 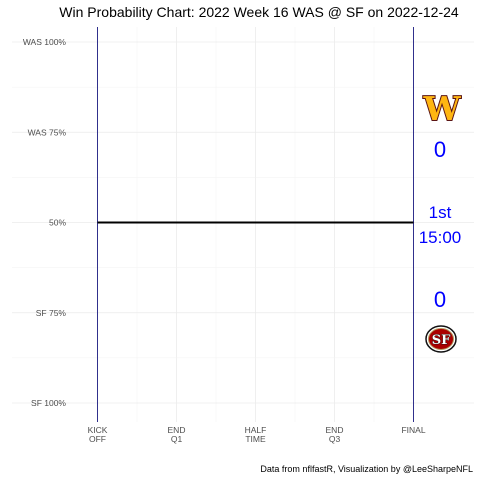 What do you see at coordinates (440, 299) in the screenshot?
I see `home-score: 0` at bounding box center [440, 299].